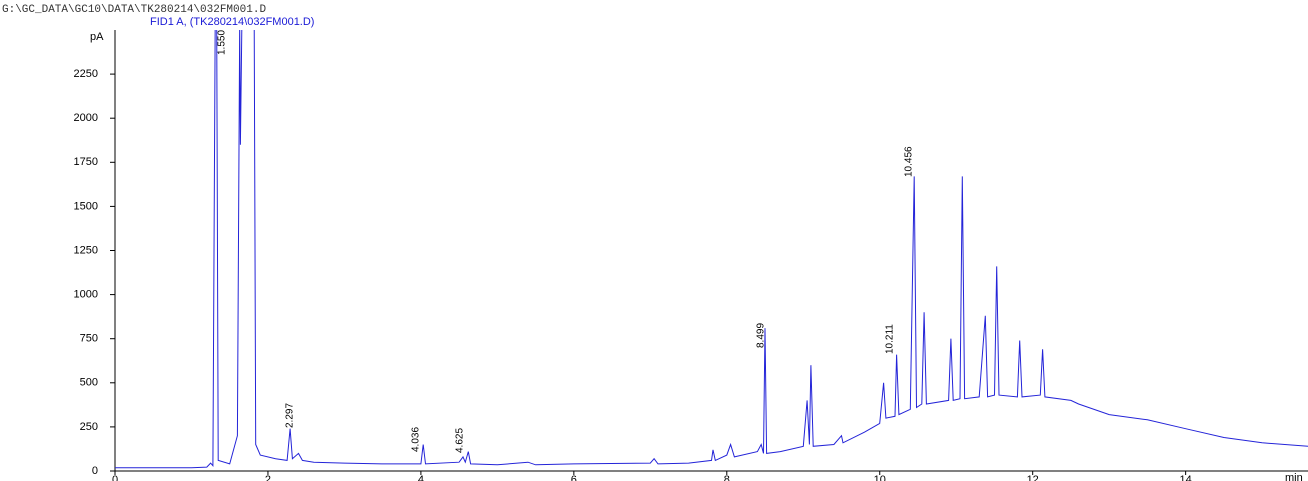 The height and width of the screenshot is (481, 1308). Describe the element at coordinates (86, 74) in the screenshot. I see `y-tick-label: 2250` at that location.